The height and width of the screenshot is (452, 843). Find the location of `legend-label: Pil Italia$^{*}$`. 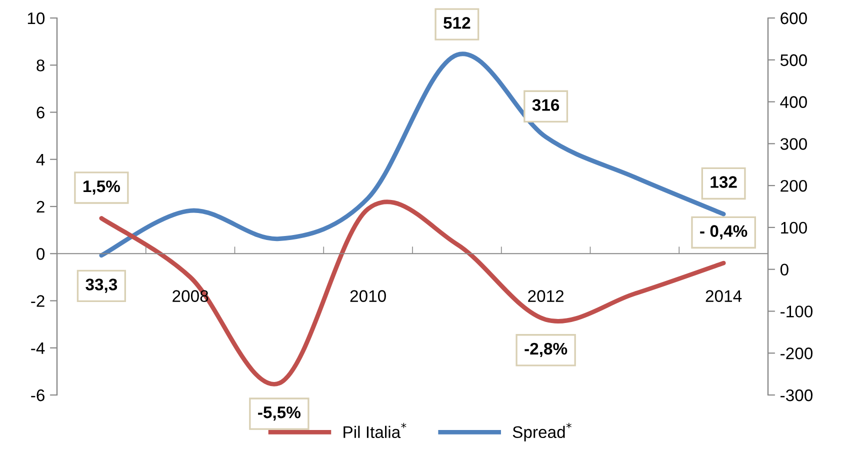

legend-label: Pil Italia$^{*}$ is located at coordinates (375, 430).